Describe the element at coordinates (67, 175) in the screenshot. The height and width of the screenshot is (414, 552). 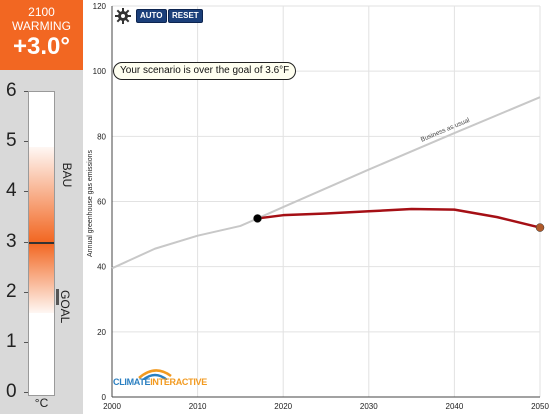
I see `bau-label: BAU` at that location.